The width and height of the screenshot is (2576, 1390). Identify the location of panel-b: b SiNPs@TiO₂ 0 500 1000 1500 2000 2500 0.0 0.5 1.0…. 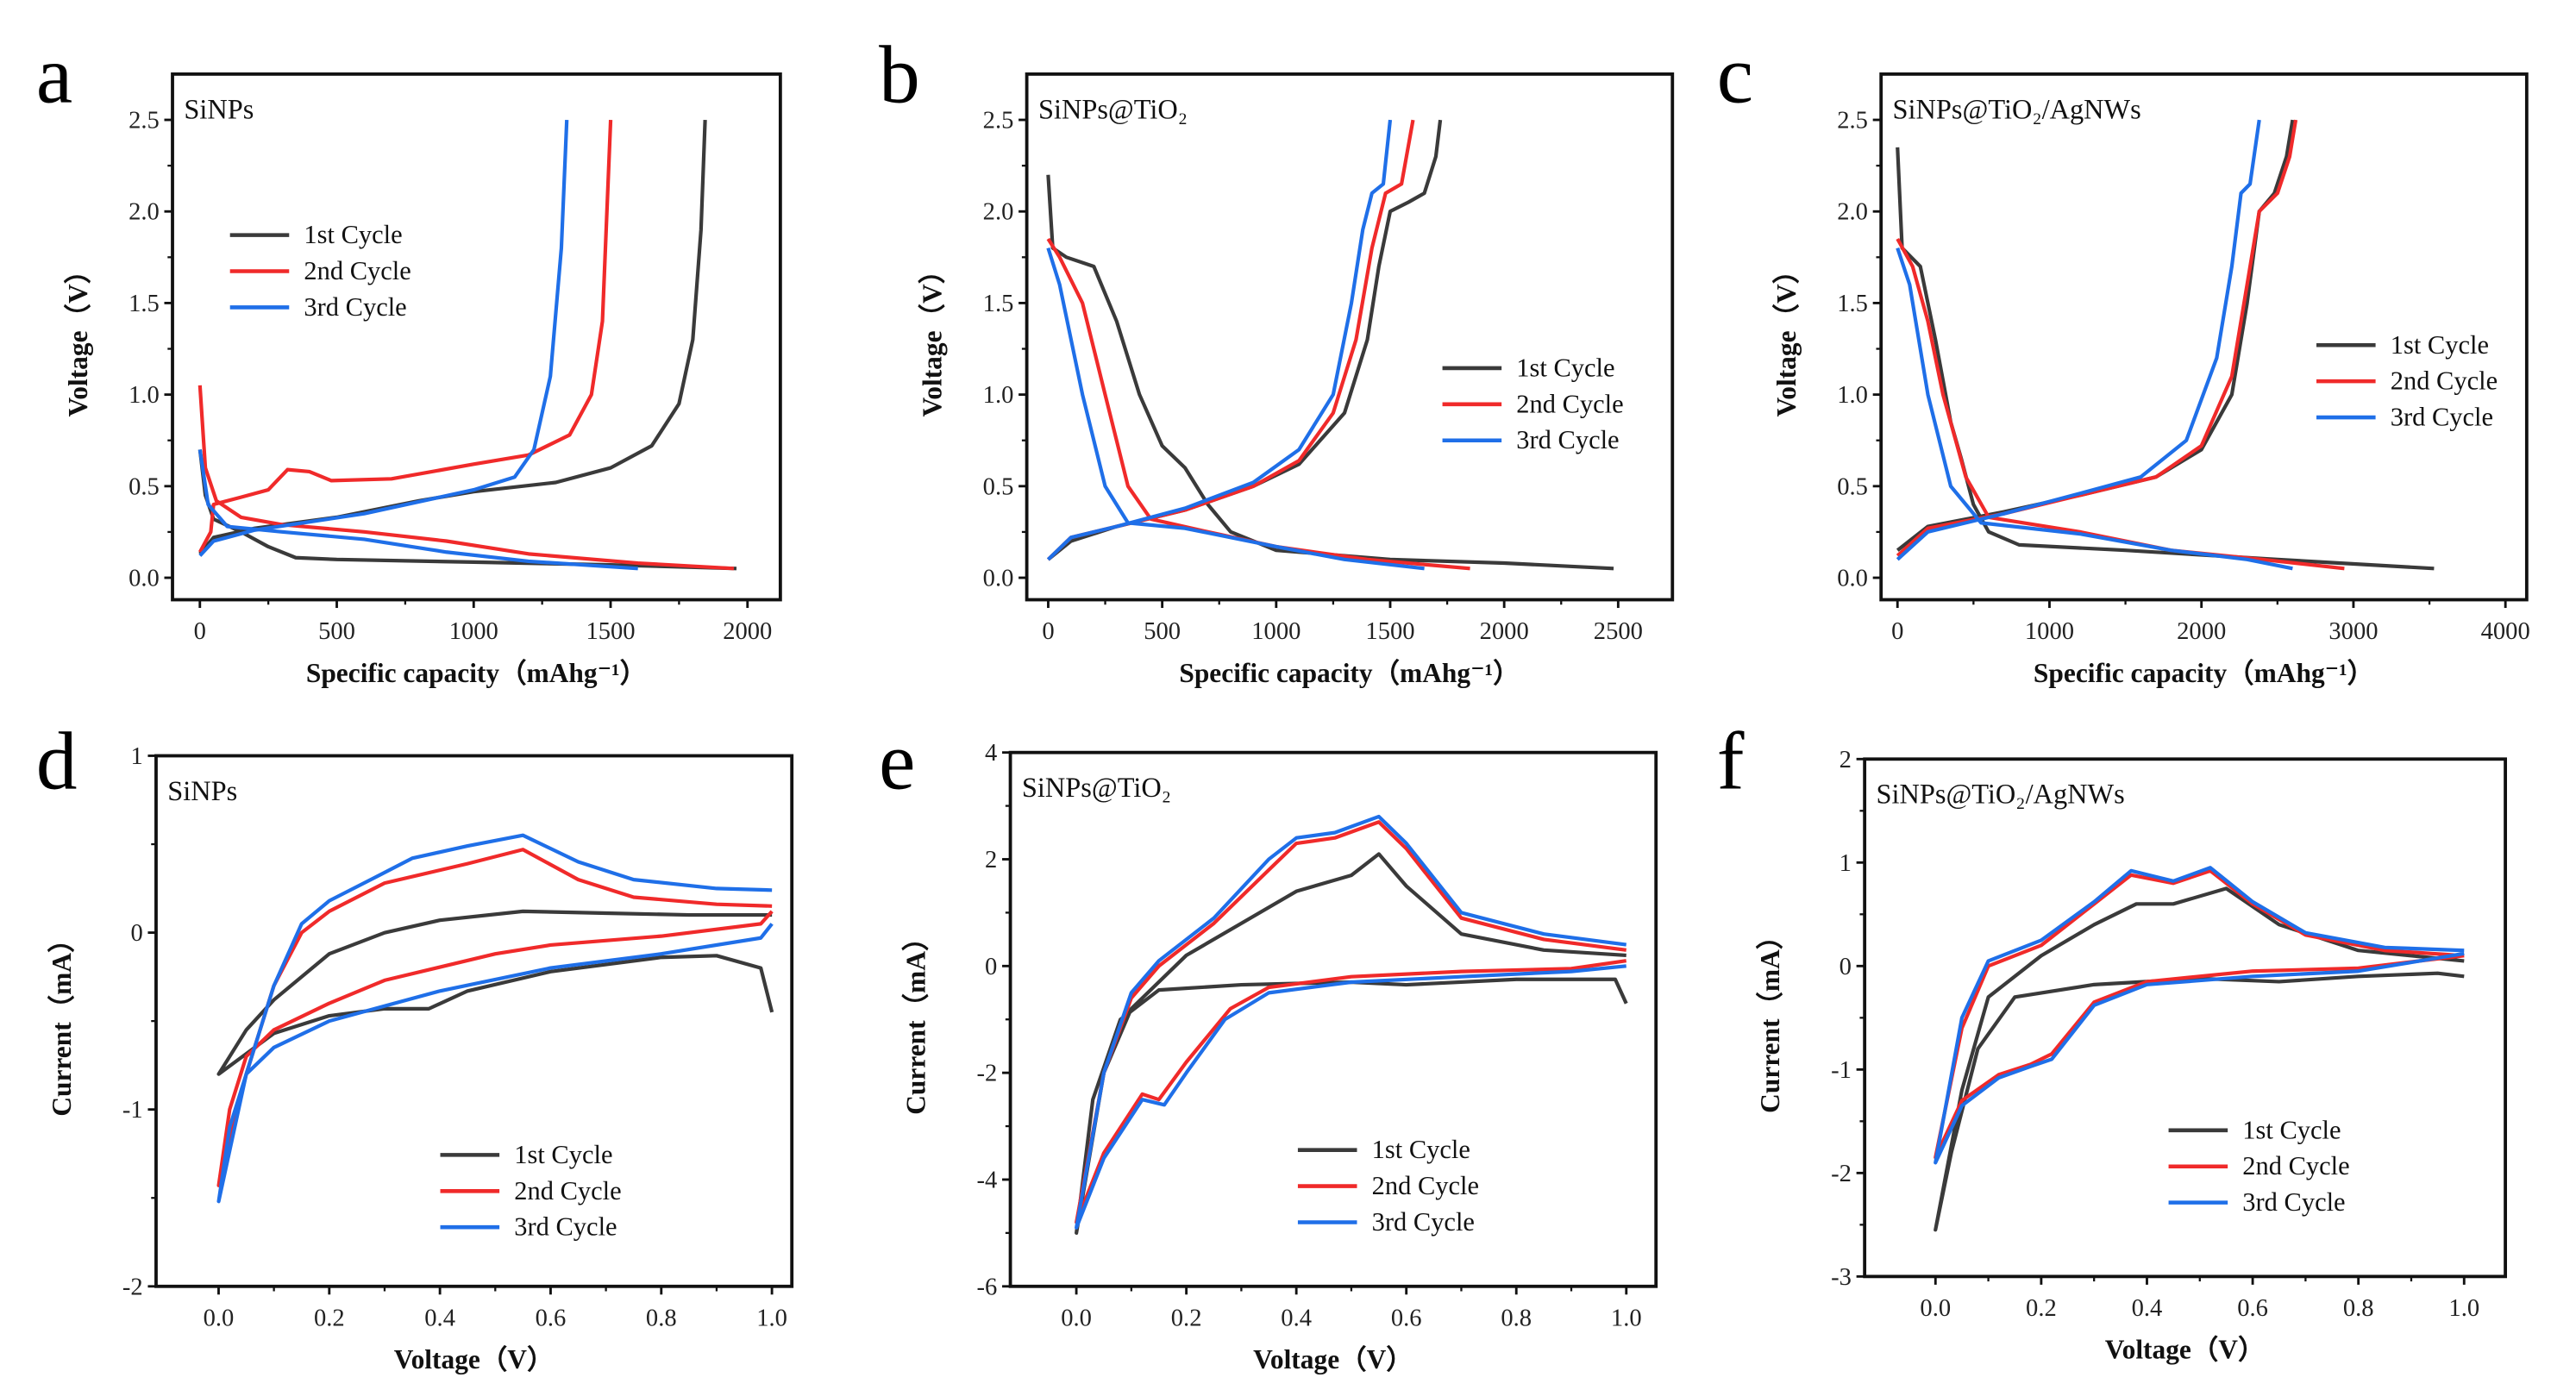
(1277, 358).